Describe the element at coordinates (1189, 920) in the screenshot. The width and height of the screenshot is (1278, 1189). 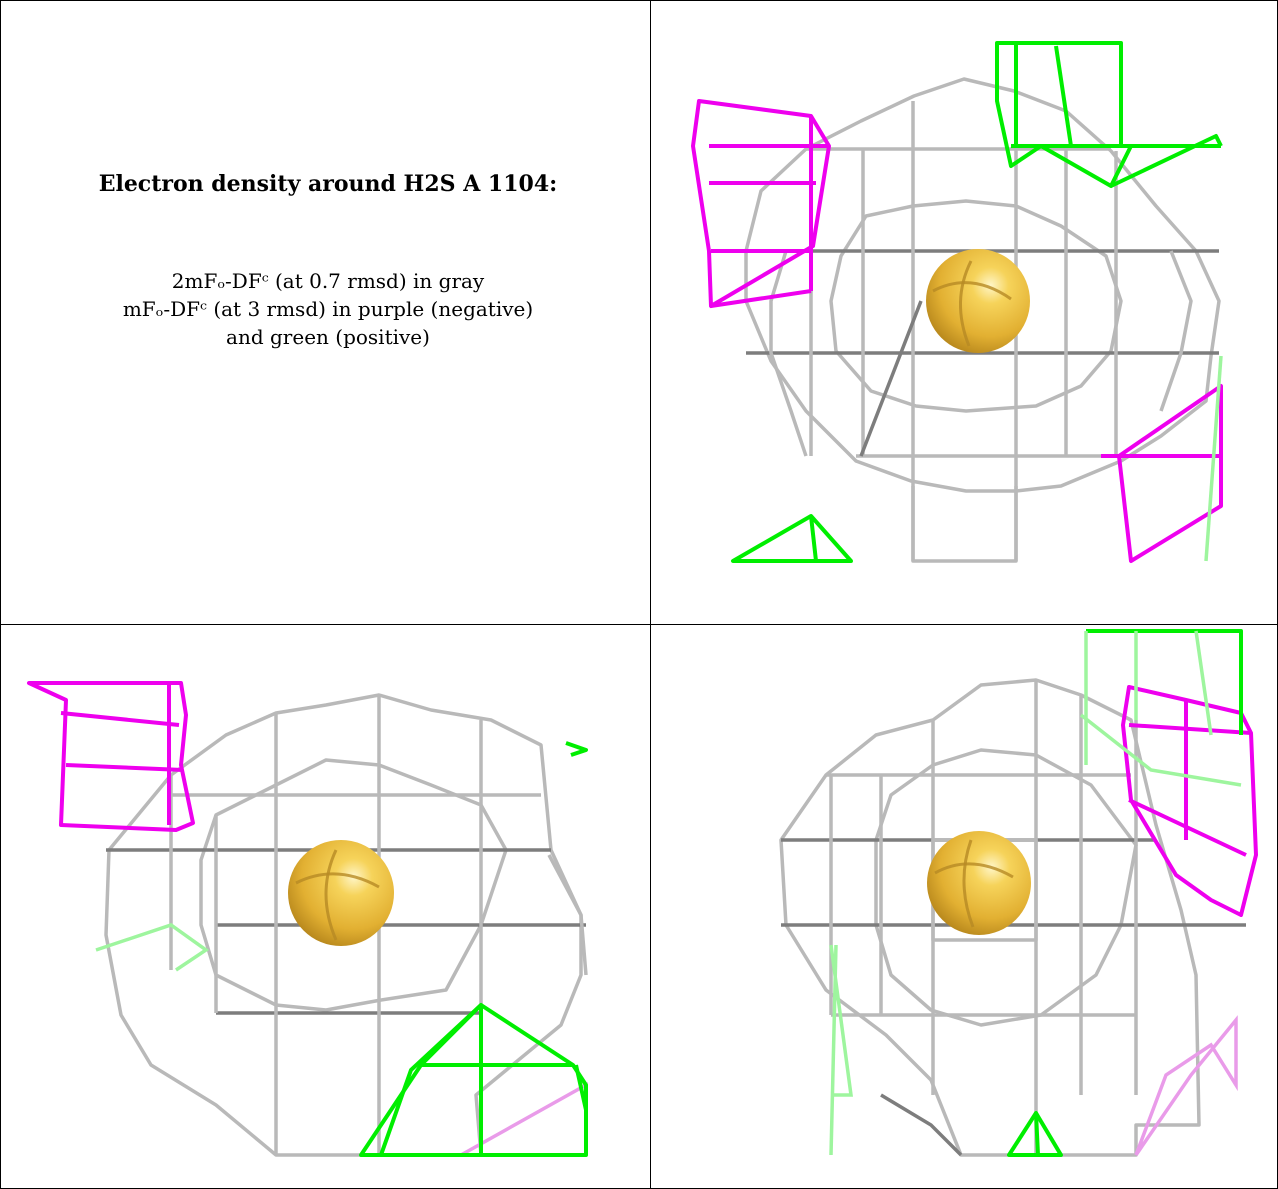
I see `negative-density` at that location.